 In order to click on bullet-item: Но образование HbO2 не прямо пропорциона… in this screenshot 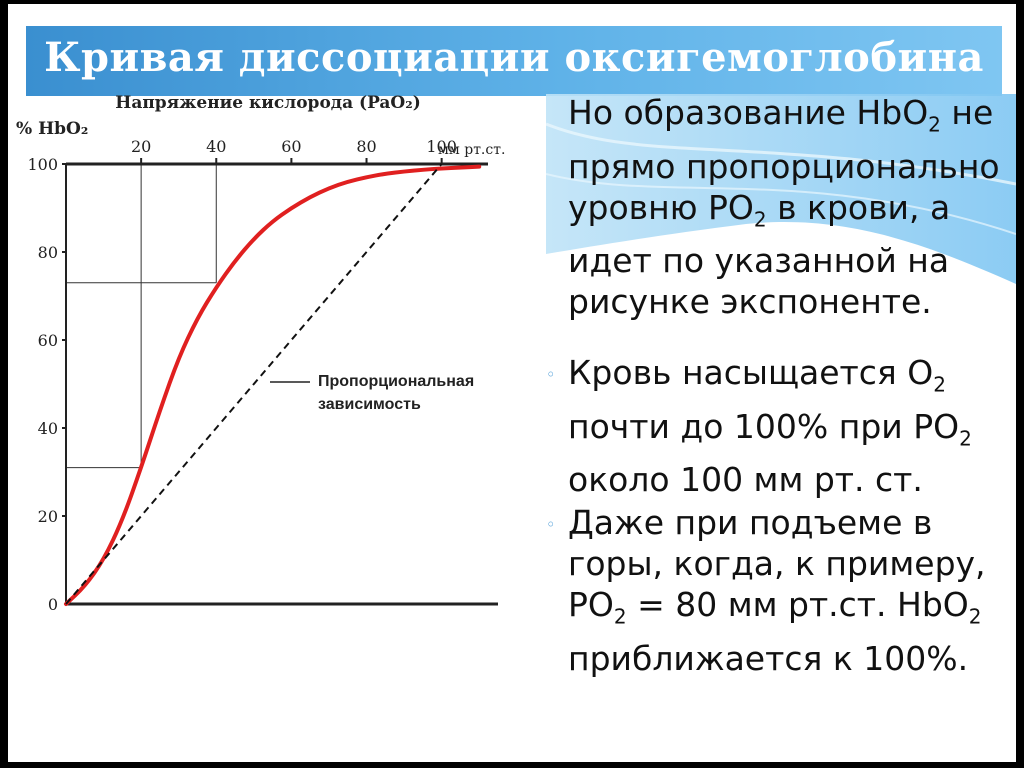, I will do `click(784, 207)`.